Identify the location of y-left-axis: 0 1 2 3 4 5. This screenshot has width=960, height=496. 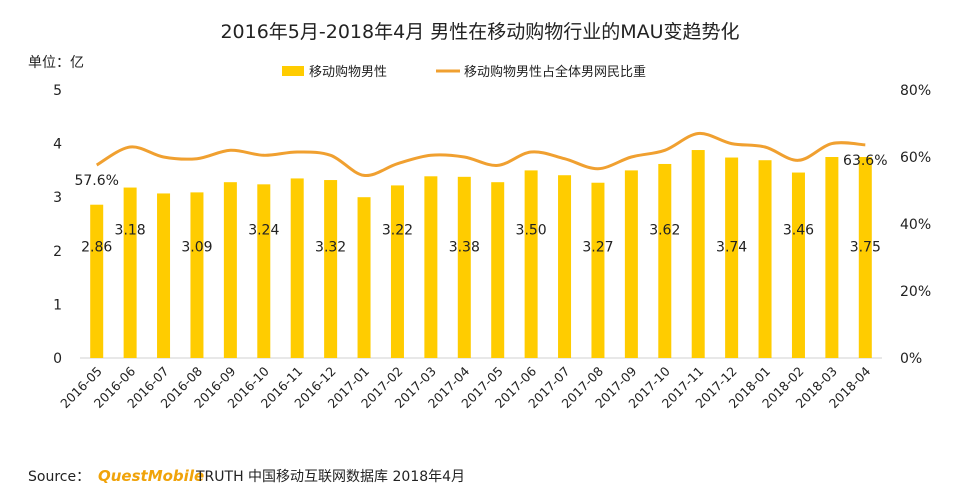
(57, 225).